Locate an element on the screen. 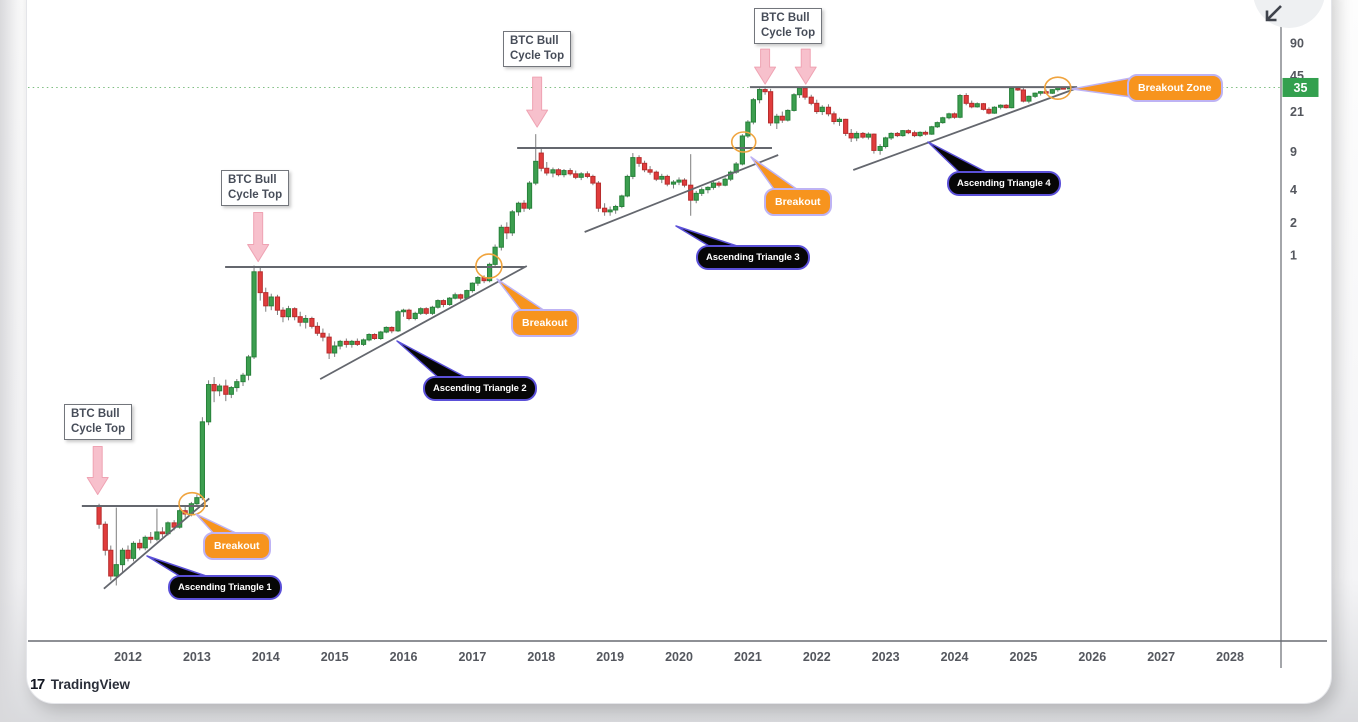  current-price-badge-value: 35 is located at coordinates (1301, 88).